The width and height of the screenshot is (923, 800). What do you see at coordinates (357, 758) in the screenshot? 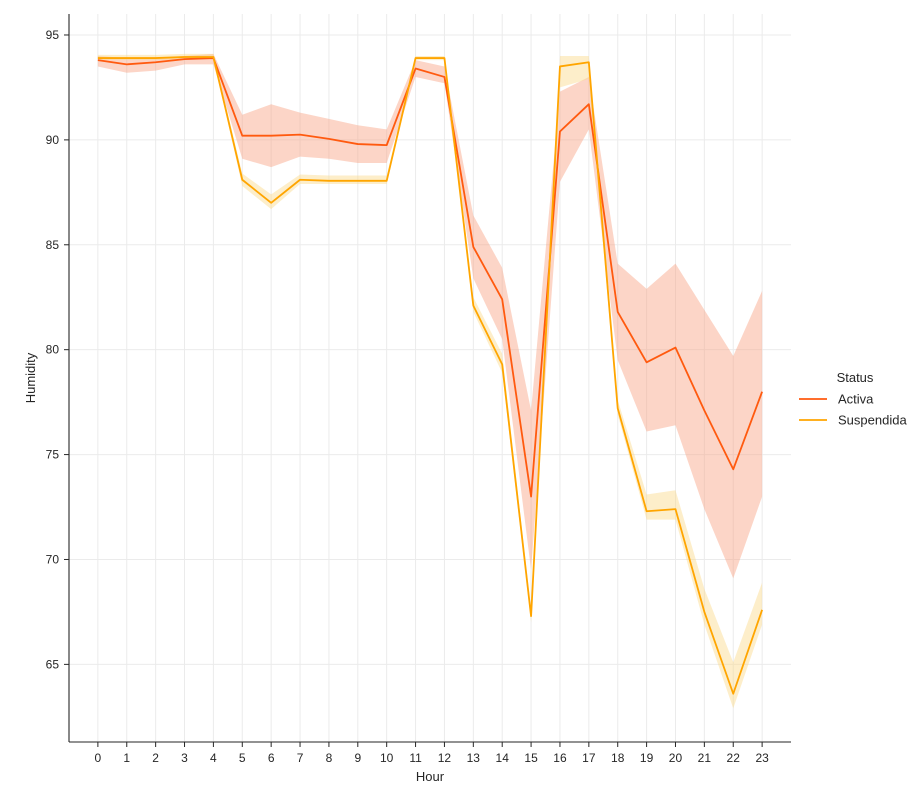
I see `x-tick-label: 9` at bounding box center [357, 758].